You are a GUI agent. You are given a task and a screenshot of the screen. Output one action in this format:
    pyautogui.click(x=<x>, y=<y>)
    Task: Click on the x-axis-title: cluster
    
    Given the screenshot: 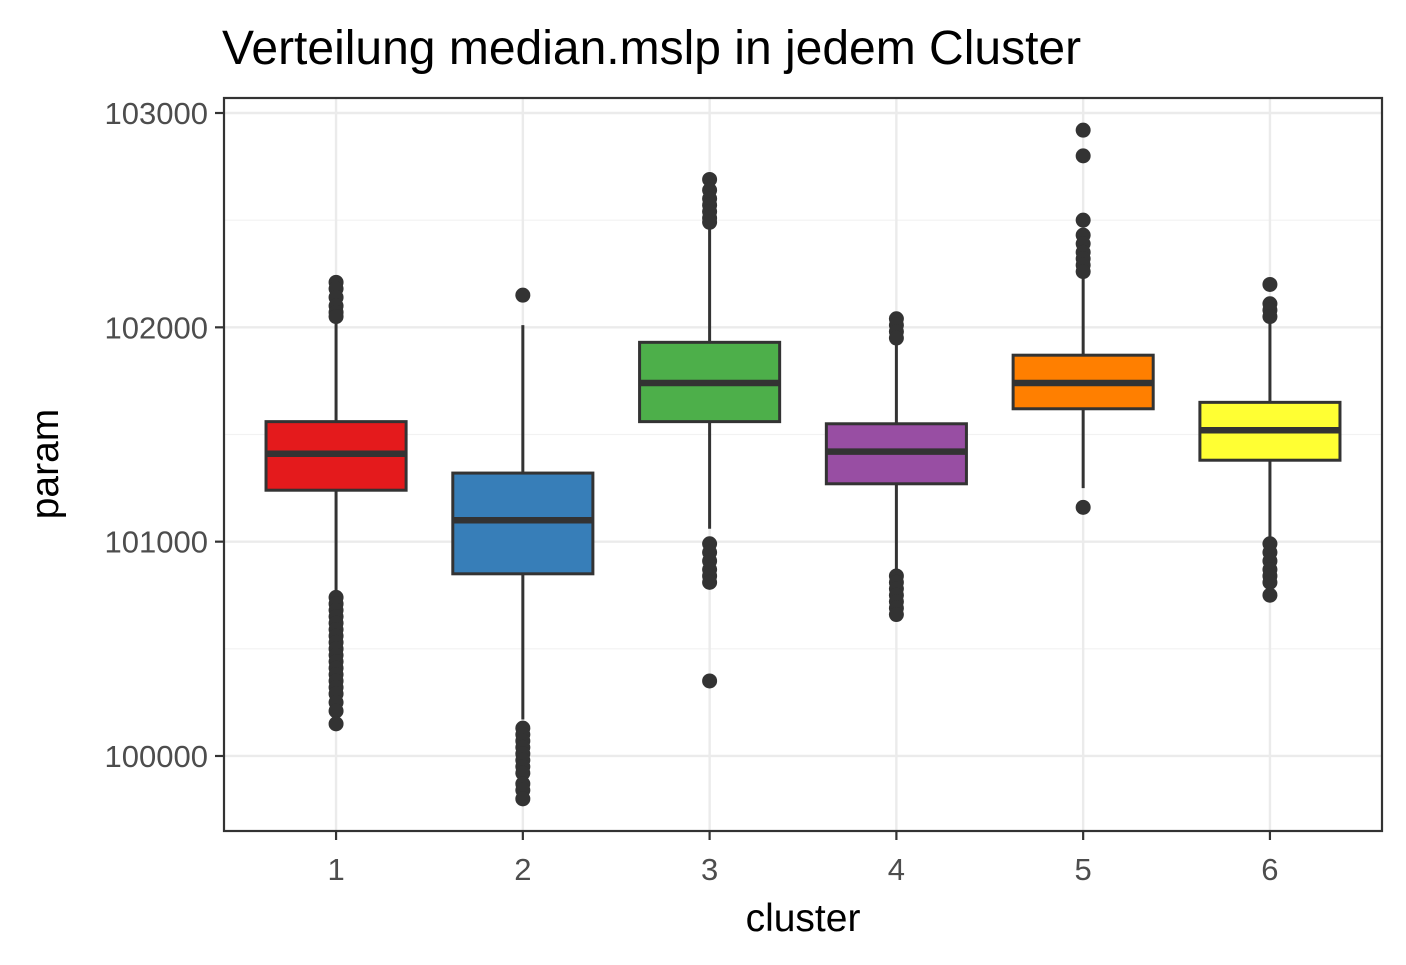 What is the action you would take?
    pyautogui.click(x=803, y=918)
    